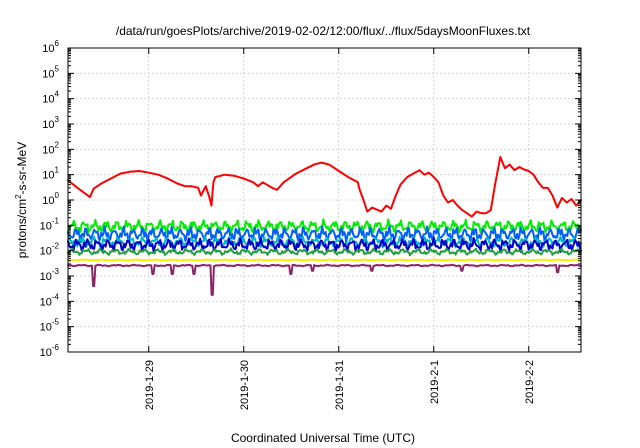 The width and height of the screenshot is (640, 448). What do you see at coordinates (18, 196) in the screenshot?
I see `y-axis-label-sup: 2` at bounding box center [18, 196].